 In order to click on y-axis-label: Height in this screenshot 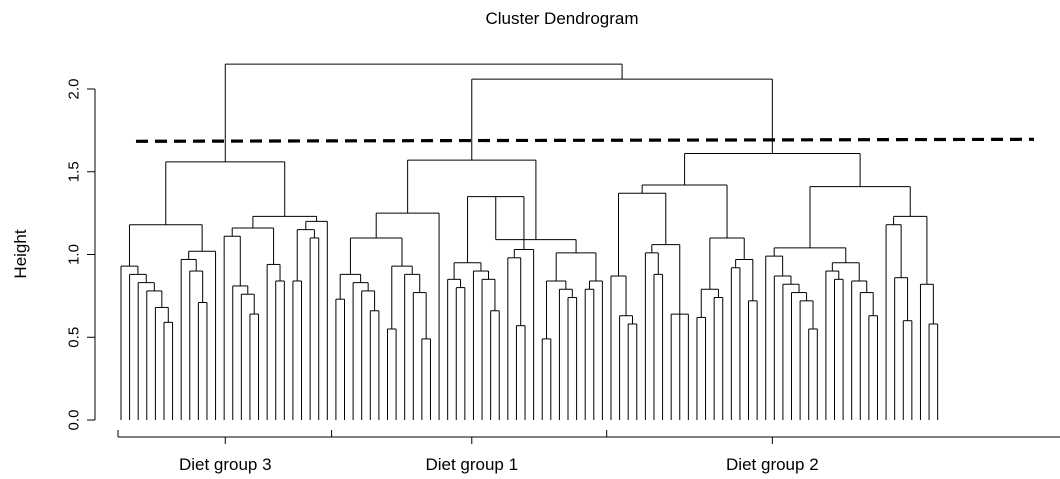, I will do `click(20, 253)`.